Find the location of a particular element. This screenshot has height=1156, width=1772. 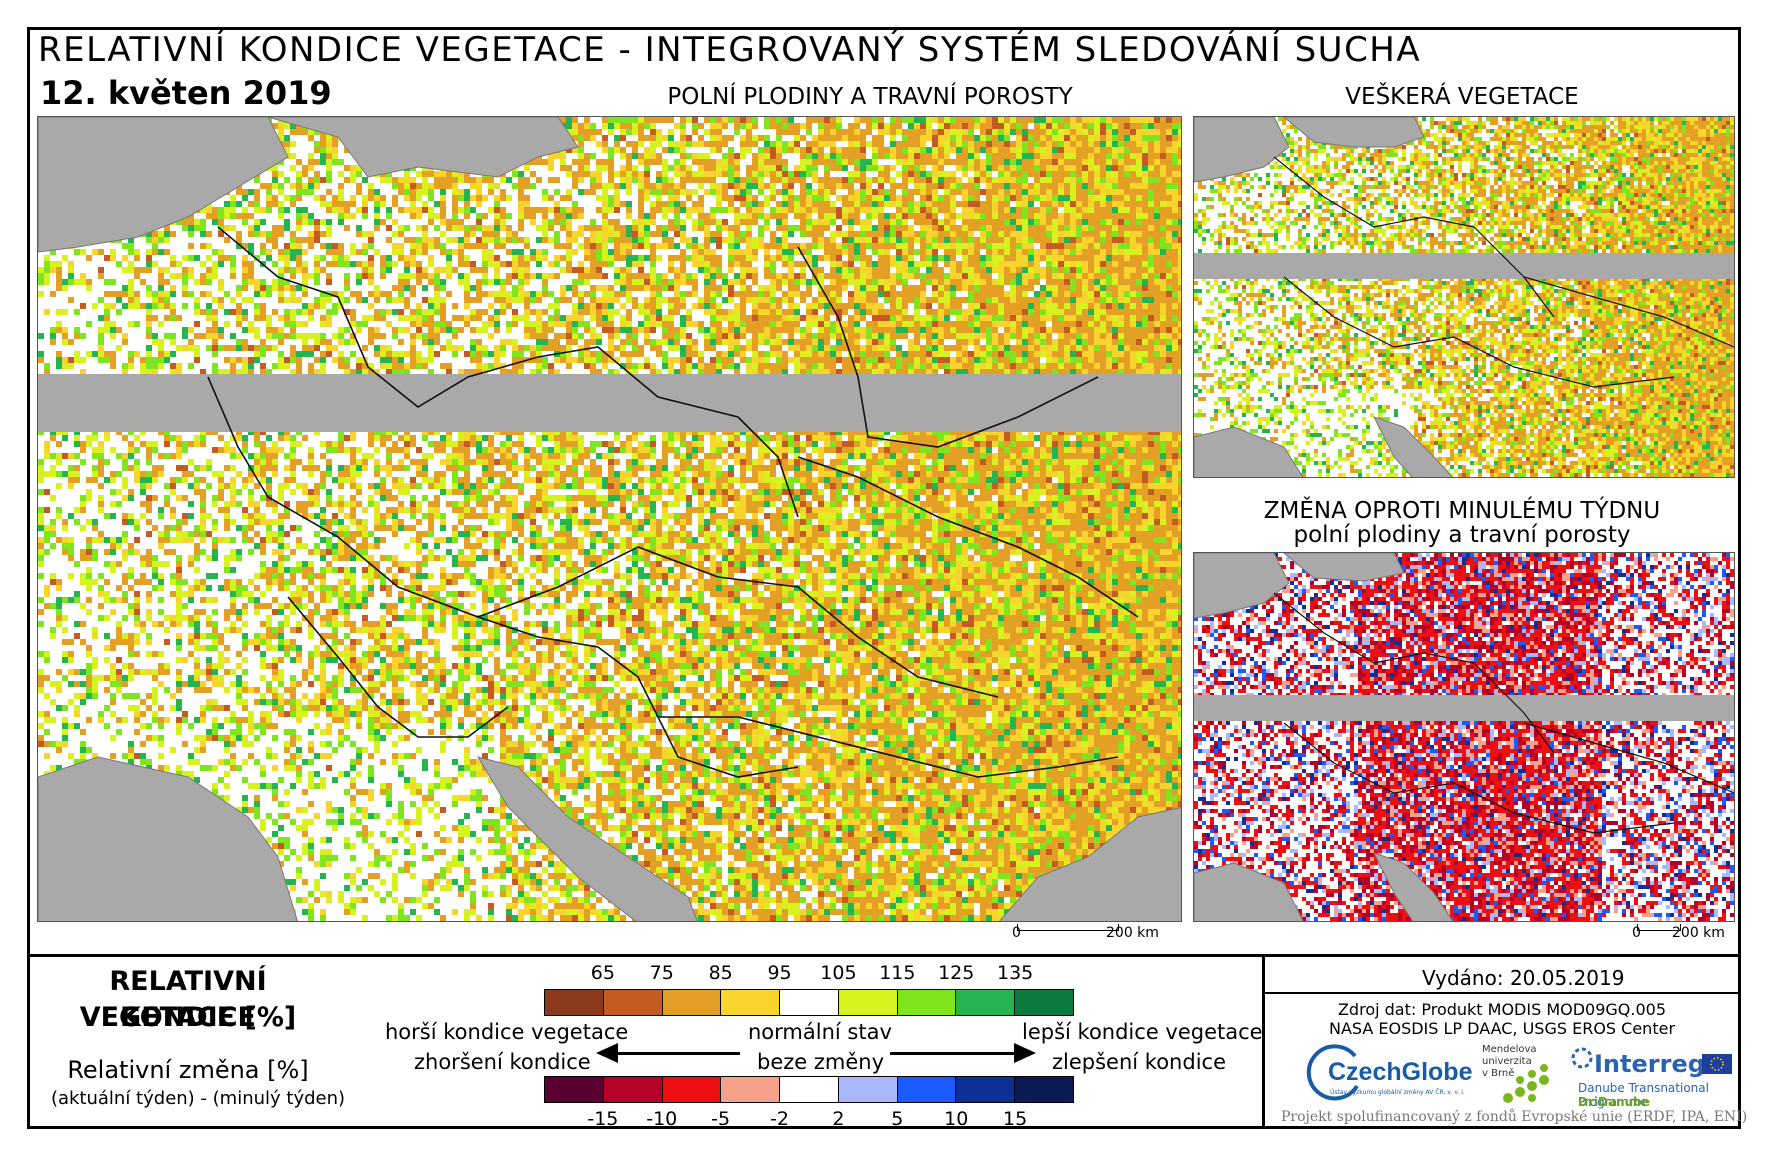

change-tick-label: -5 is located at coordinates (720, 1119).